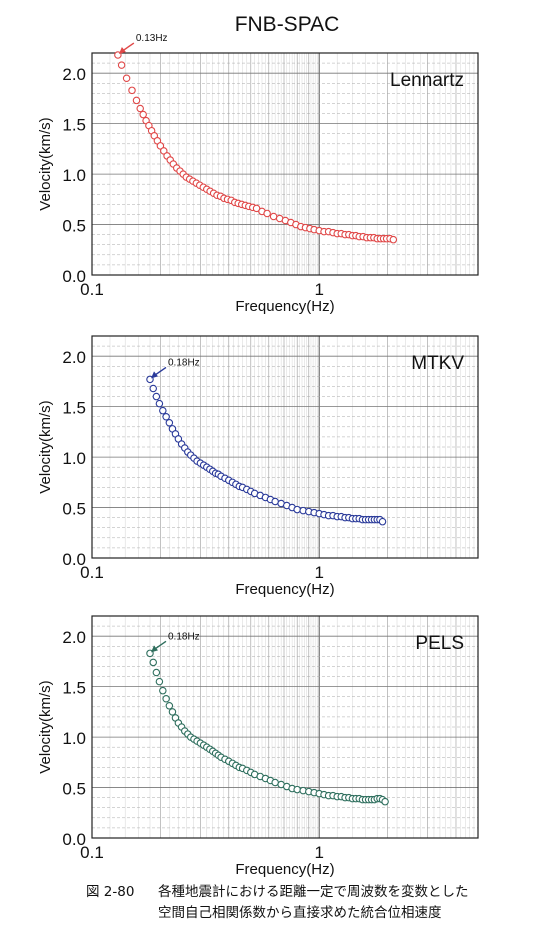 This screenshot has width=543, height=948. I want to click on panel-label: MTKV, so click(437, 363).